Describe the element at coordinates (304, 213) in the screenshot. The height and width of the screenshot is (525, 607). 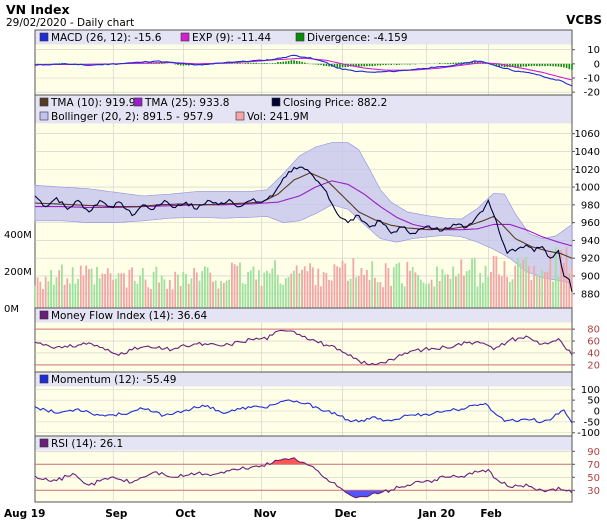
I see `tma25-line` at that location.